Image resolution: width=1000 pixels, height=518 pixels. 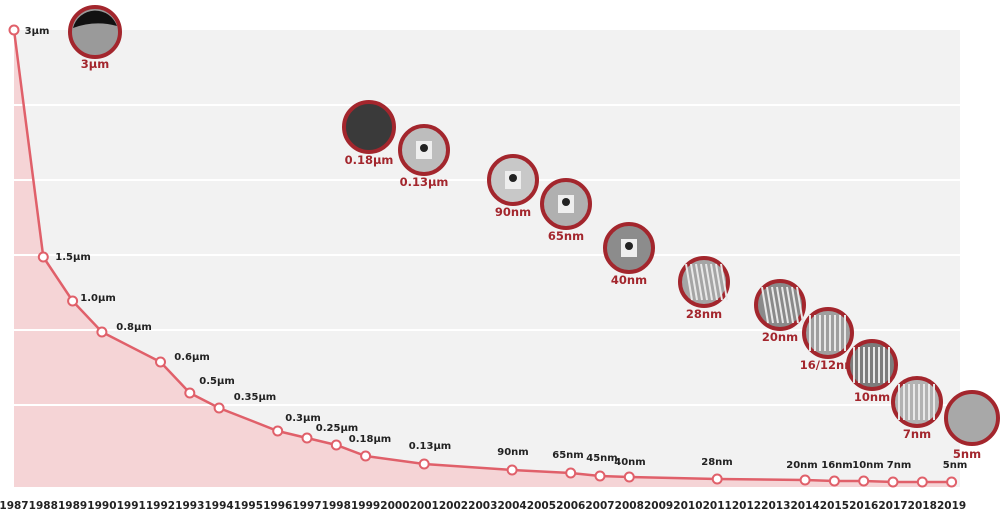 What do you see at coordinates (704, 314) in the screenshot?
I see `node-image-label: 28nm` at bounding box center [704, 314].